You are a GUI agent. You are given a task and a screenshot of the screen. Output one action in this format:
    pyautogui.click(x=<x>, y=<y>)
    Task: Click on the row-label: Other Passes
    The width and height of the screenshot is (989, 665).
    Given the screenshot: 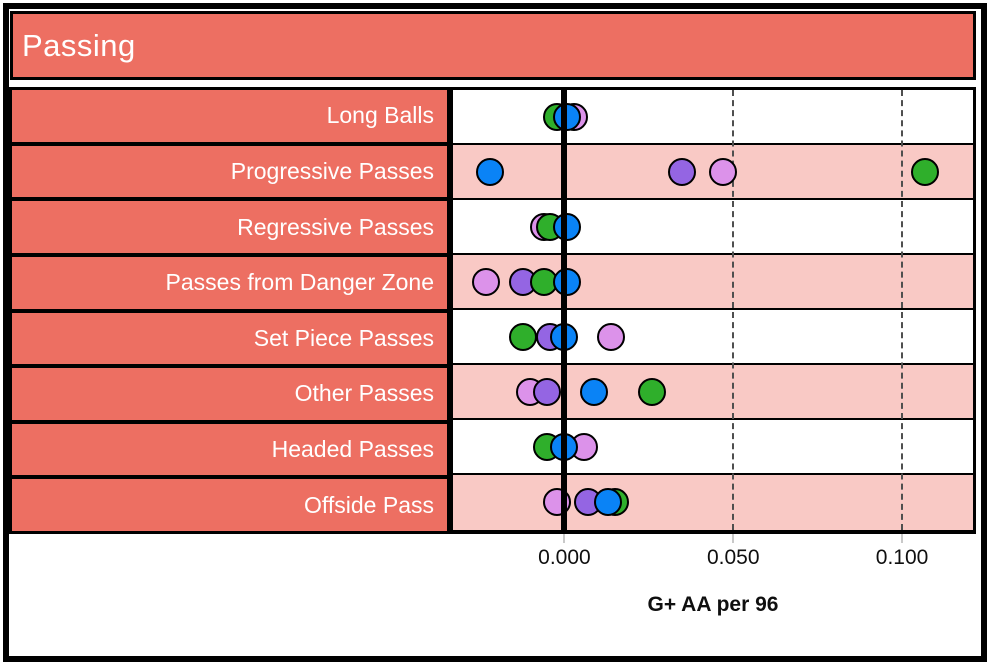 What is the action you would take?
    pyautogui.click(x=229, y=394)
    